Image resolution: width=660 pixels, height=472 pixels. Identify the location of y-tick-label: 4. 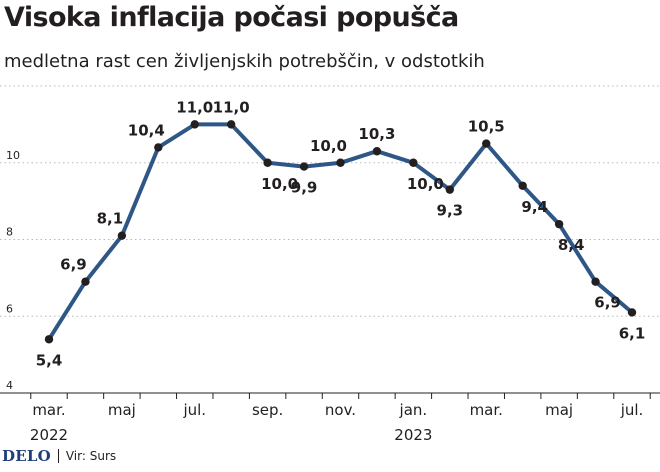
(9, 385).